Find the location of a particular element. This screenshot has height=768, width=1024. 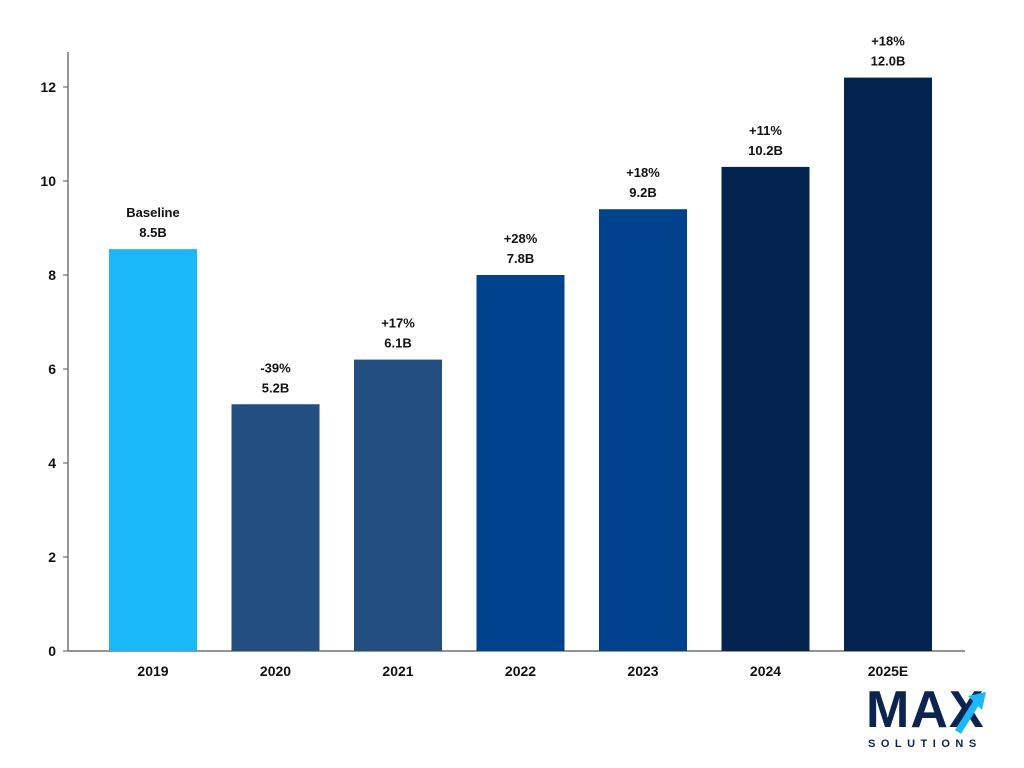

bar-change-label: +11% is located at coordinates (765, 130).